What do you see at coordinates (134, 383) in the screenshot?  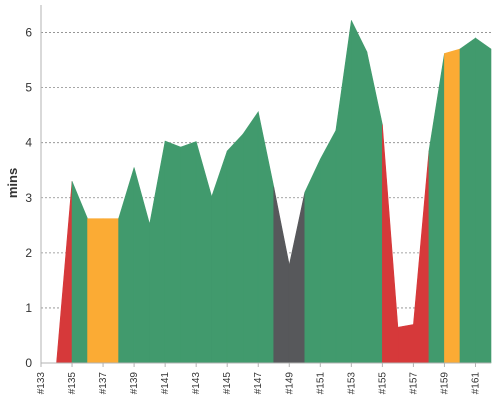 I see `x-tick-label: #139` at bounding box center [134, 383].